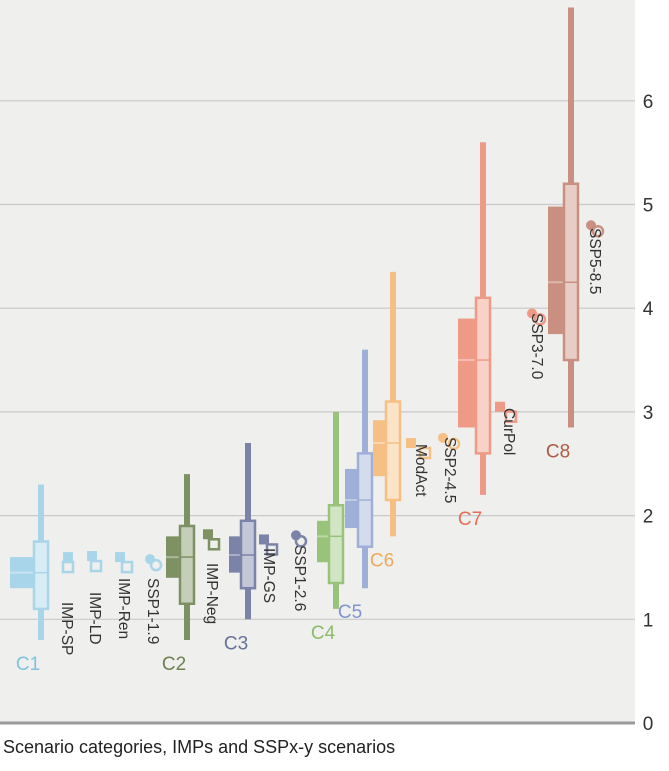  Describe the element at coordinates (470, 519) in the screenshot. I see `category-label-C7: C7` at that location.